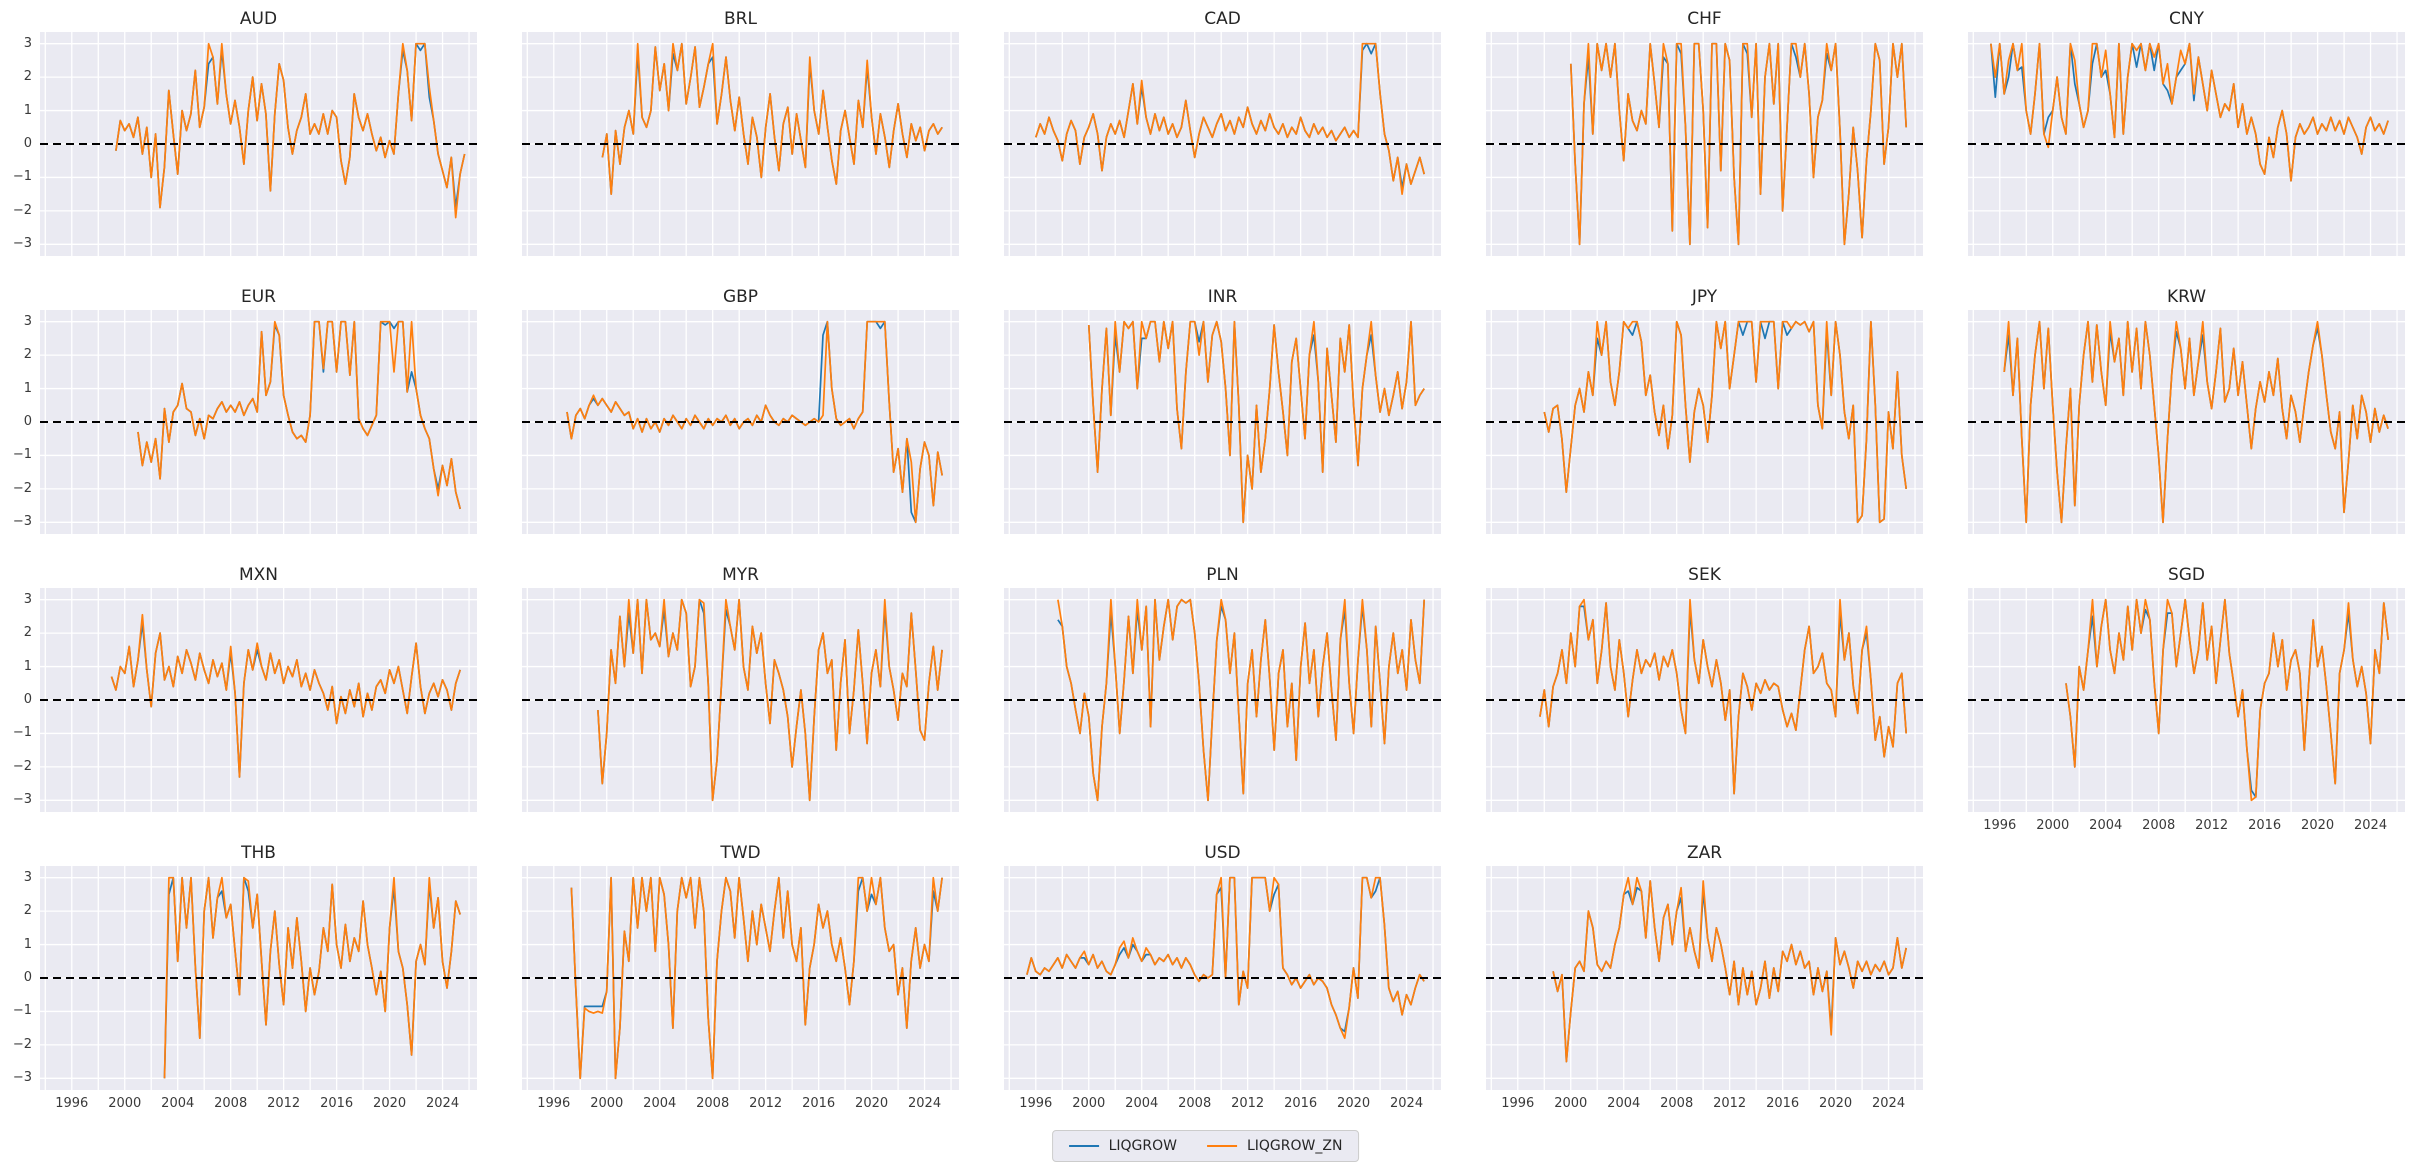  What do you see at coordinates (1704, 853) in the screenshot?
I see `panel-title: ZAR` at bounding box center [1704, 853].